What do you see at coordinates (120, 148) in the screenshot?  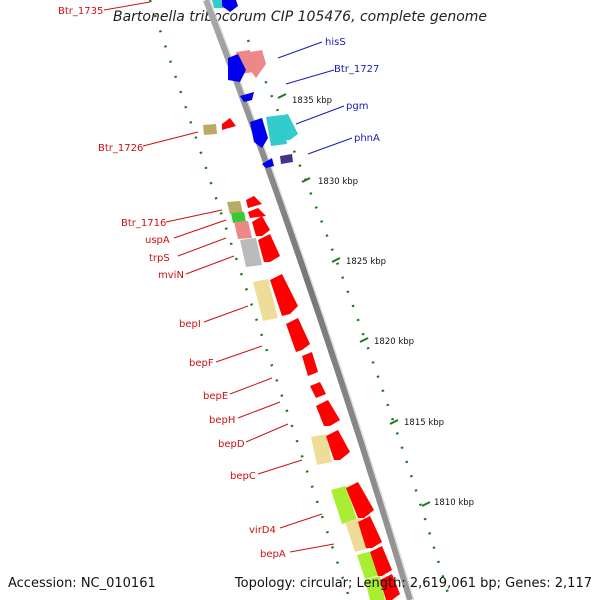 I see `gene-label: Btr_1726` at bounding box center [120, 148].